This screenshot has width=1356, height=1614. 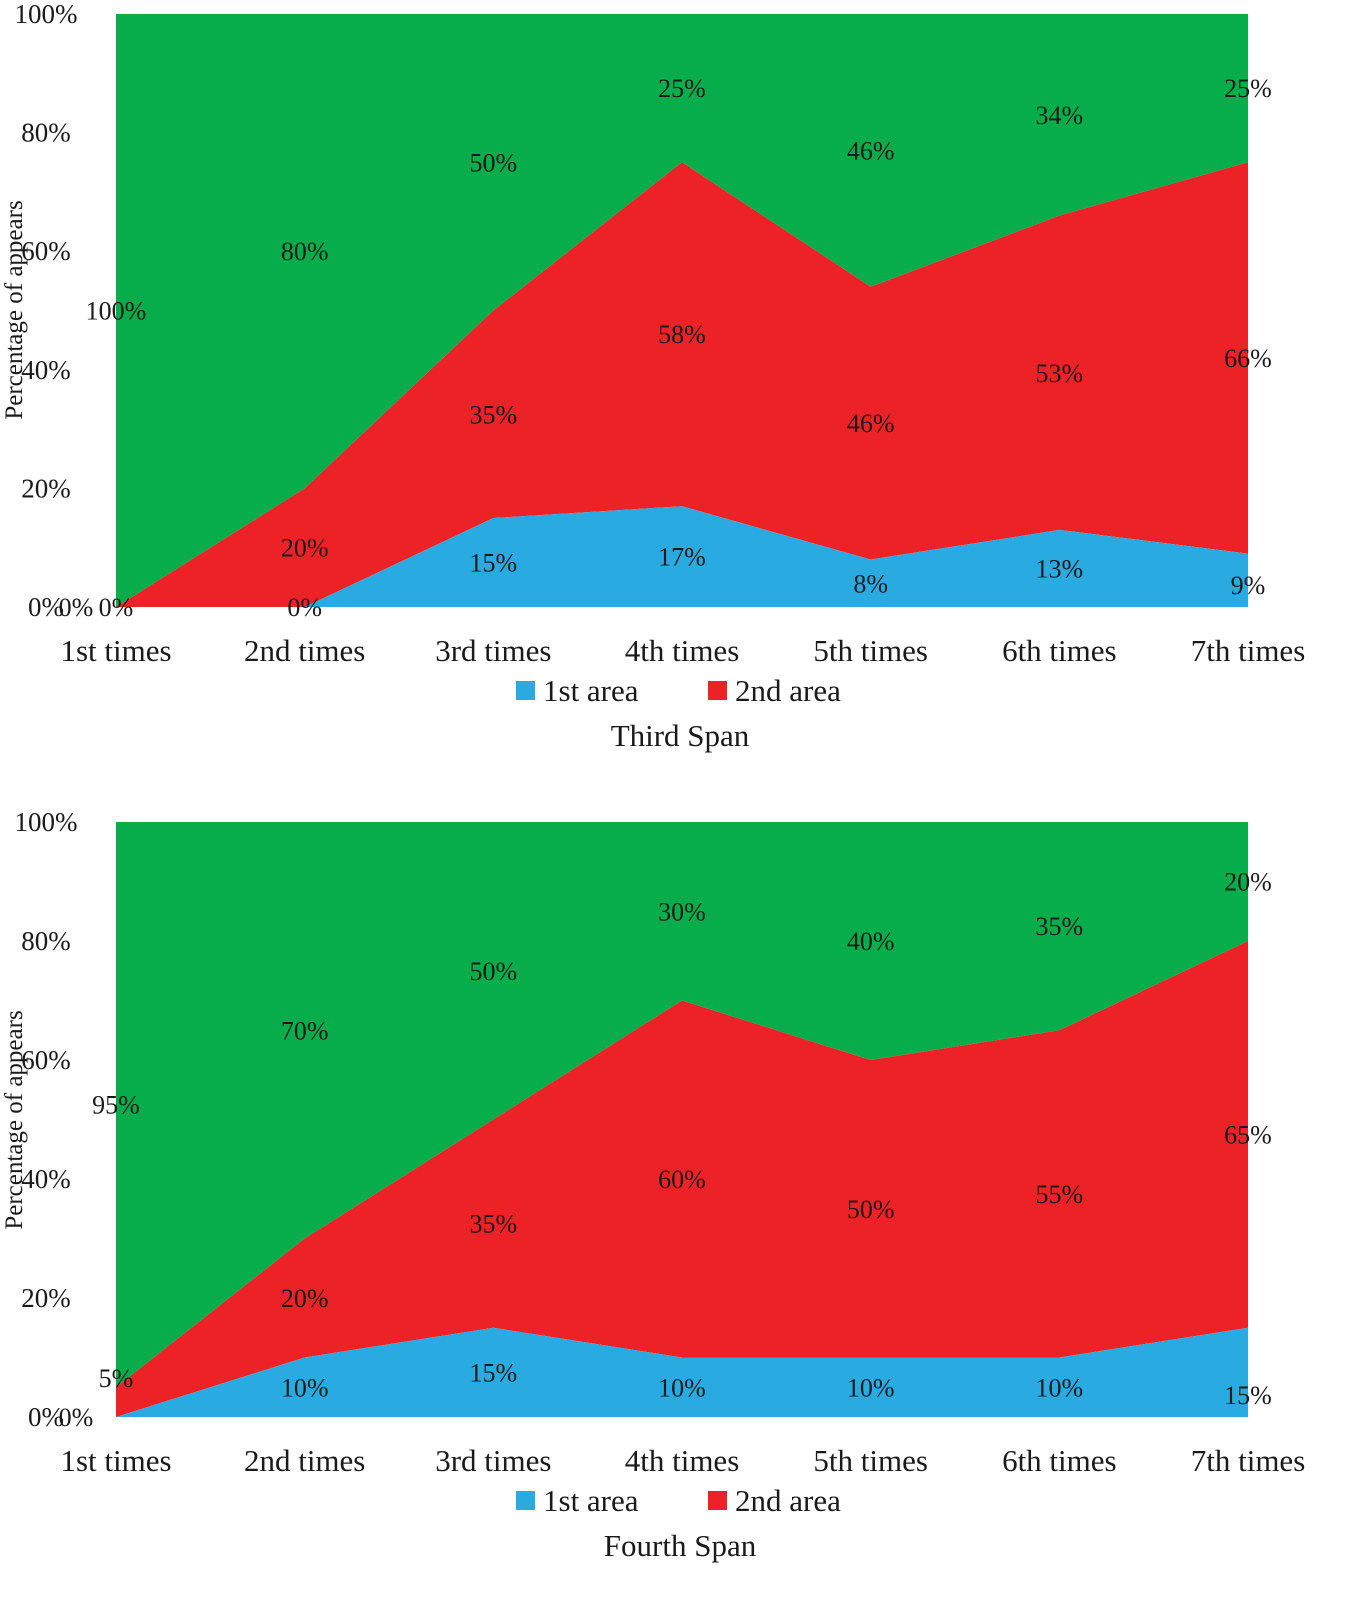 I want to click on data-label: 17%, so click(x=682, y=557).